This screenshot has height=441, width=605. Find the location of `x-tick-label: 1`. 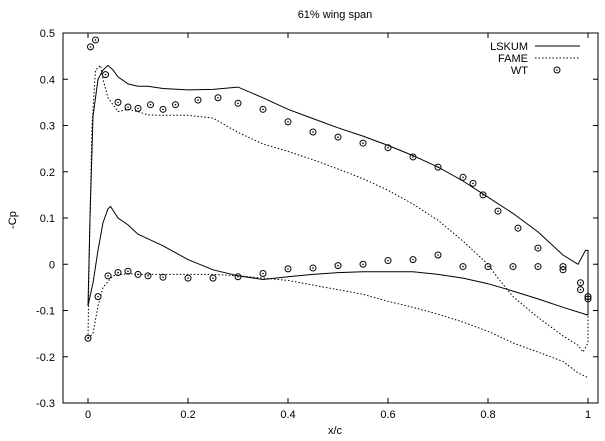

x-tick-label: 1 is located at coordinates (588, 415).